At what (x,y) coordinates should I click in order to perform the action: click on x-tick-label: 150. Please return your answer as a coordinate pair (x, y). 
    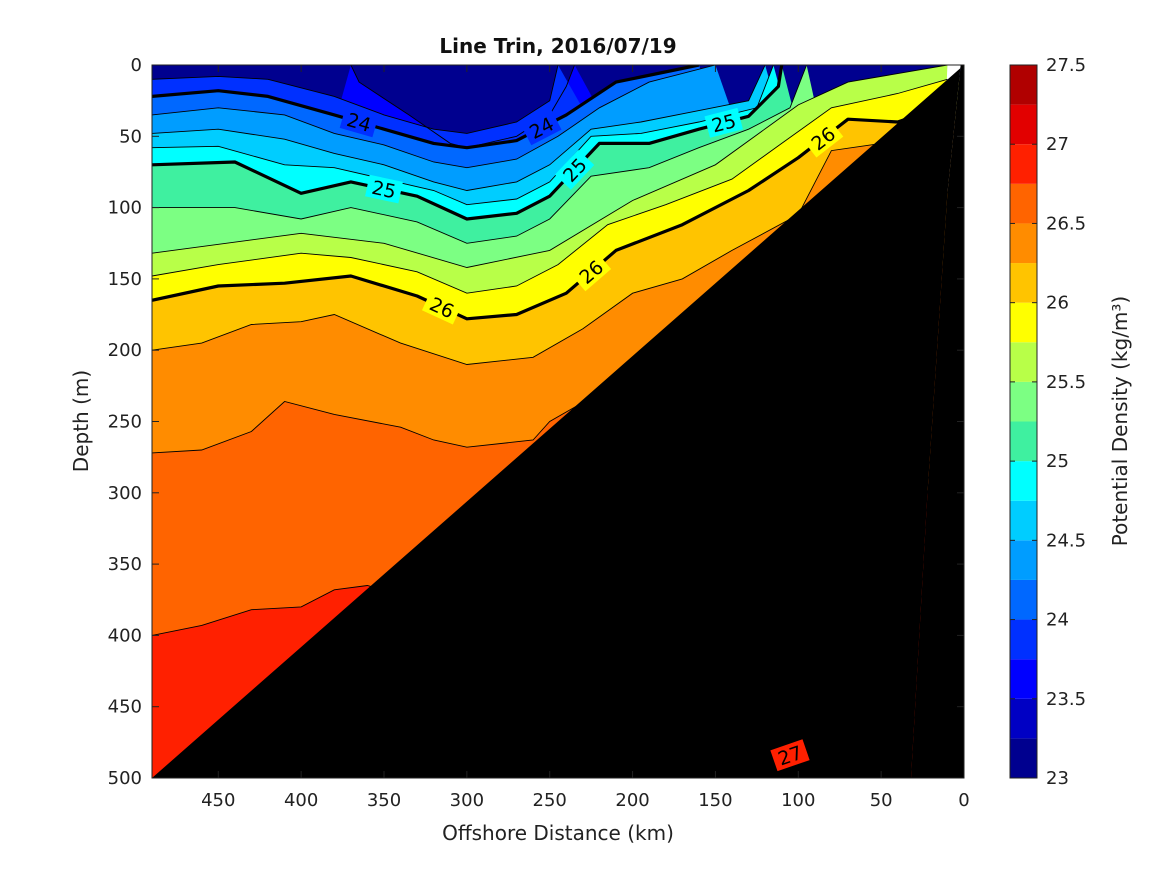
    Looking at the image, I should click on (715, 800).